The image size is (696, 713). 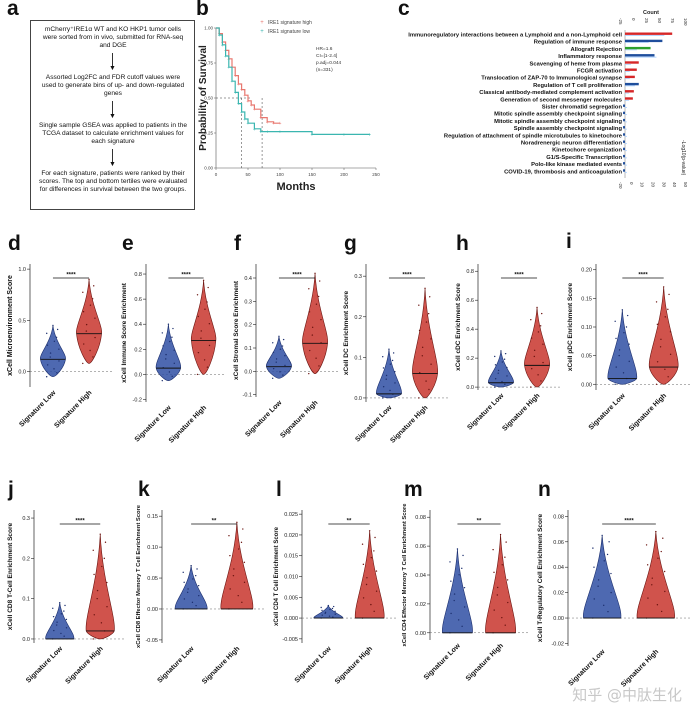 What do you see at coordinates (407, 276) in the screenshot?
I see `significance-label: ****` at bounding box center [407, 276].